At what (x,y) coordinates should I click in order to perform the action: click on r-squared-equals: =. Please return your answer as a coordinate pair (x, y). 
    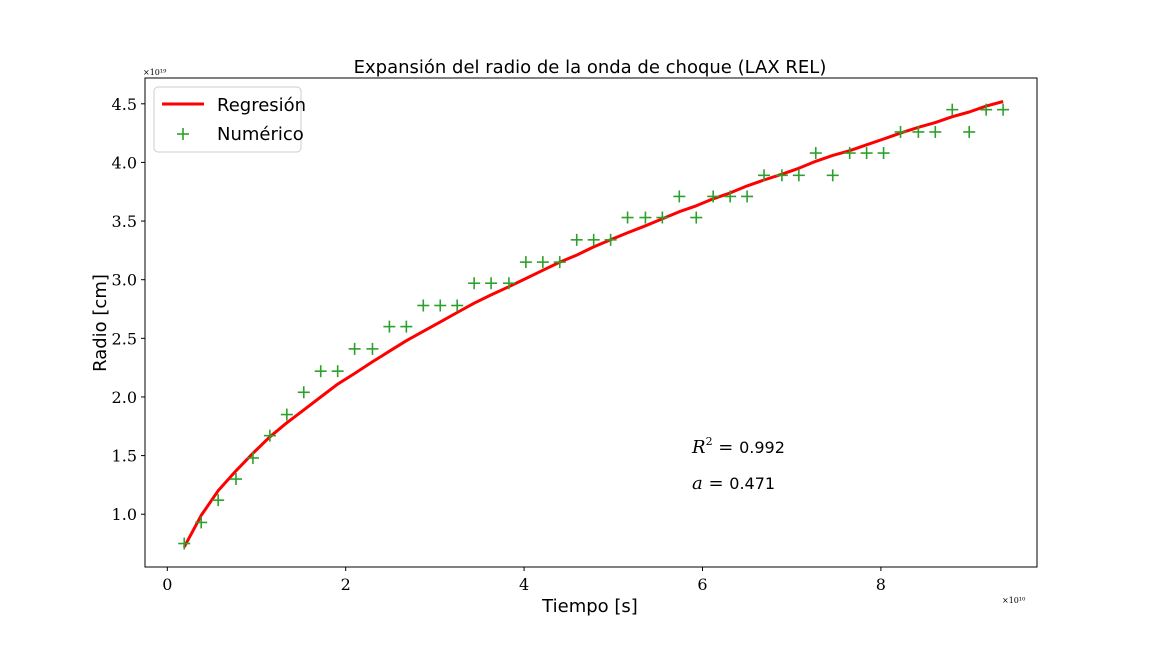
    Looking at the image, I should click on (726, 447).